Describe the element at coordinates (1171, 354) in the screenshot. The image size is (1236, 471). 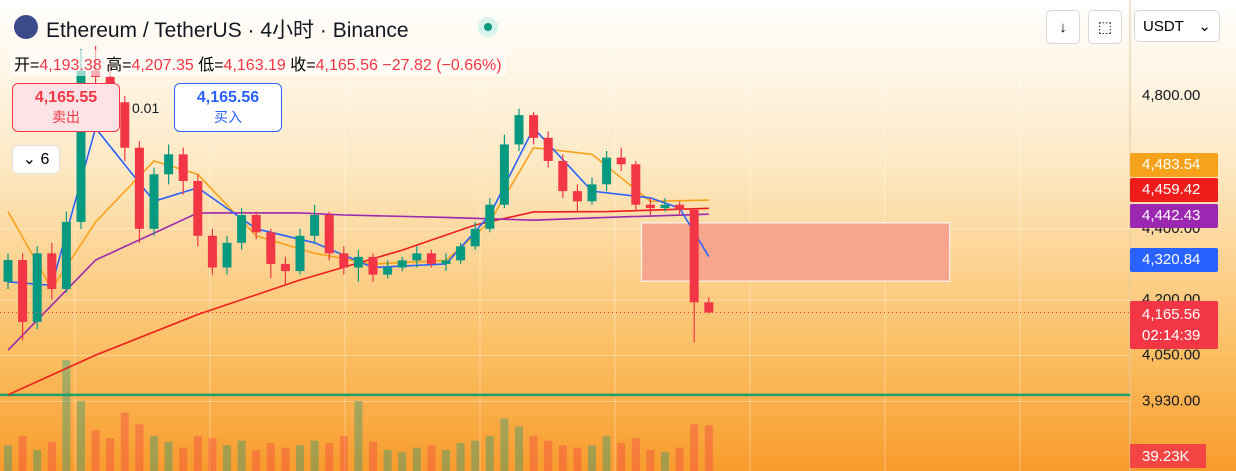
I see `y-tick-label: 4,050.00` at that location.